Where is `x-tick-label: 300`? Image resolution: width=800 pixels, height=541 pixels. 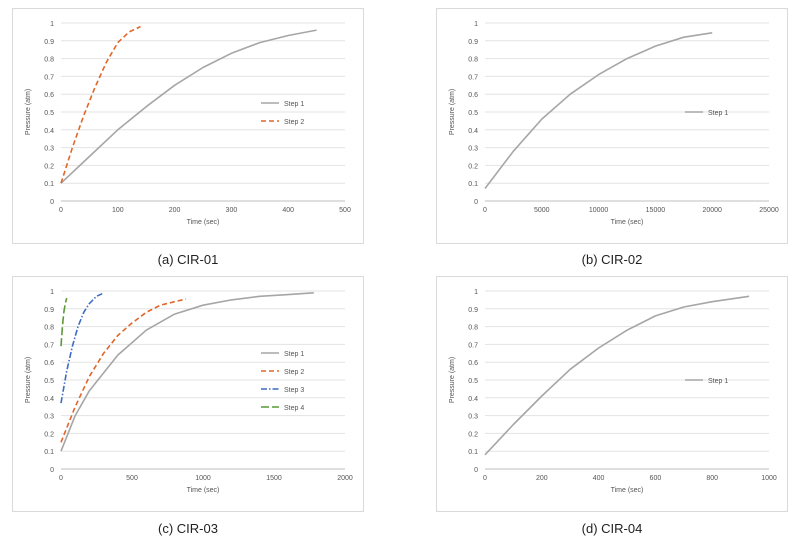 x-tick-label: 300 is located at coordinates (232, 210).